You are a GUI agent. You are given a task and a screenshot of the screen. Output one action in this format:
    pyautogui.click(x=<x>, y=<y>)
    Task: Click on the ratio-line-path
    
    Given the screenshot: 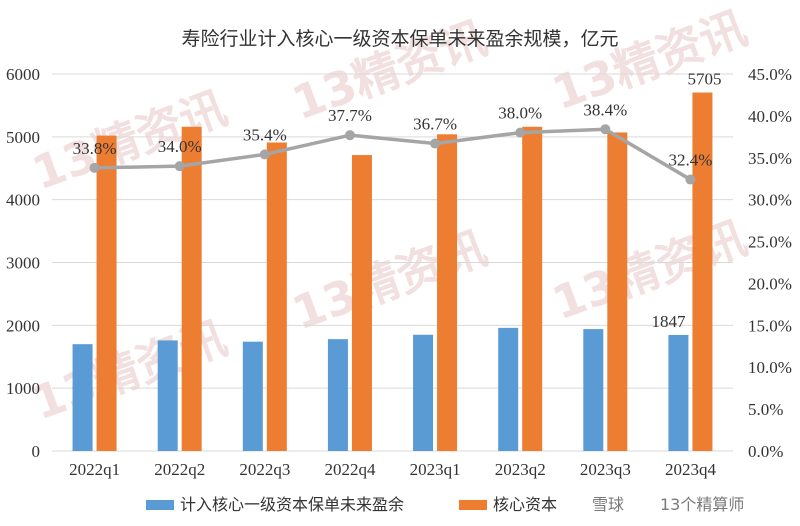 What is the action you would take?
    pyautogui.click(x=393, y=154)
    